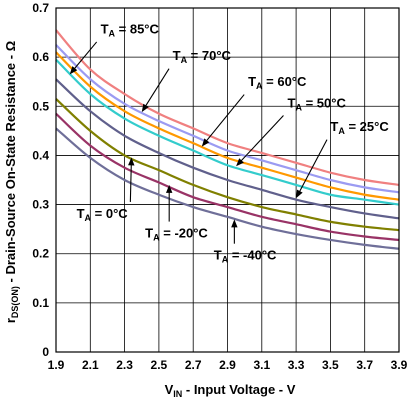  What do you see at coordinates (40, 180) in the screenshot?
I see `y-tick-labels: 0 0.1 0.2 0.3 0.4 0.5 0.6 0.7` at bounding box center [40, 180].